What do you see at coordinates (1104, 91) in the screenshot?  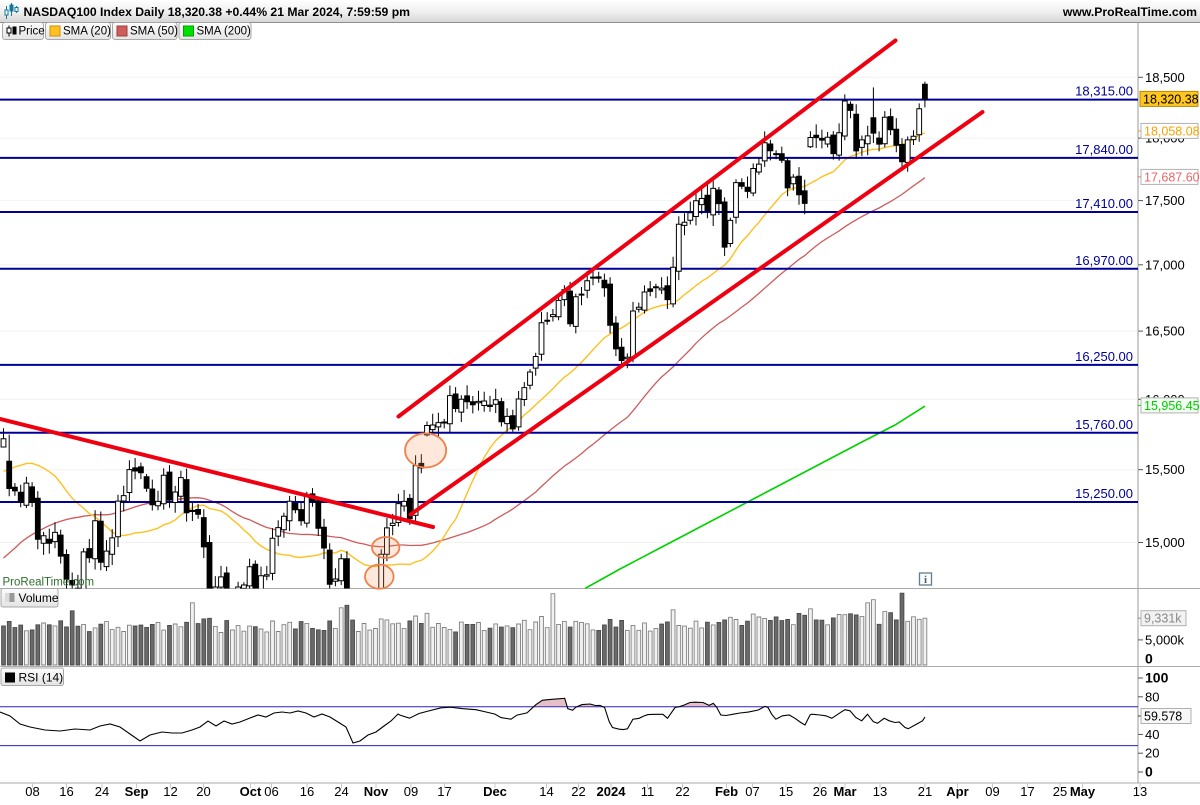 I see `svg-text: 18,315.00` at bounding box center [1104, 91].